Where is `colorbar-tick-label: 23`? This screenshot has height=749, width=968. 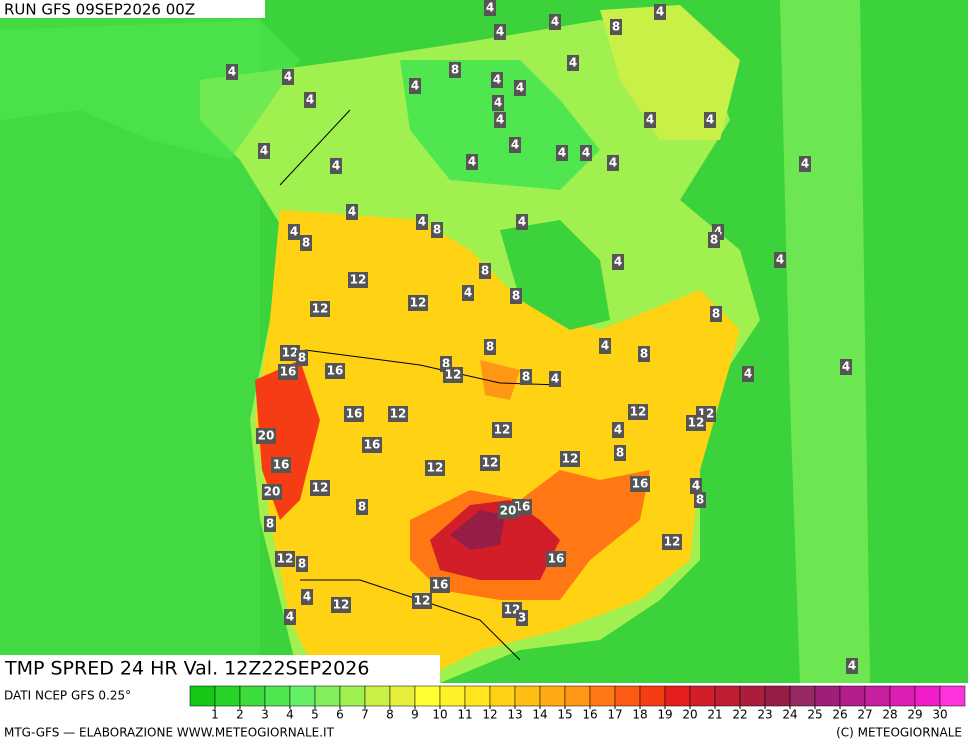 colorbar-tick-label: 23 is located at coordinates (764, 715).